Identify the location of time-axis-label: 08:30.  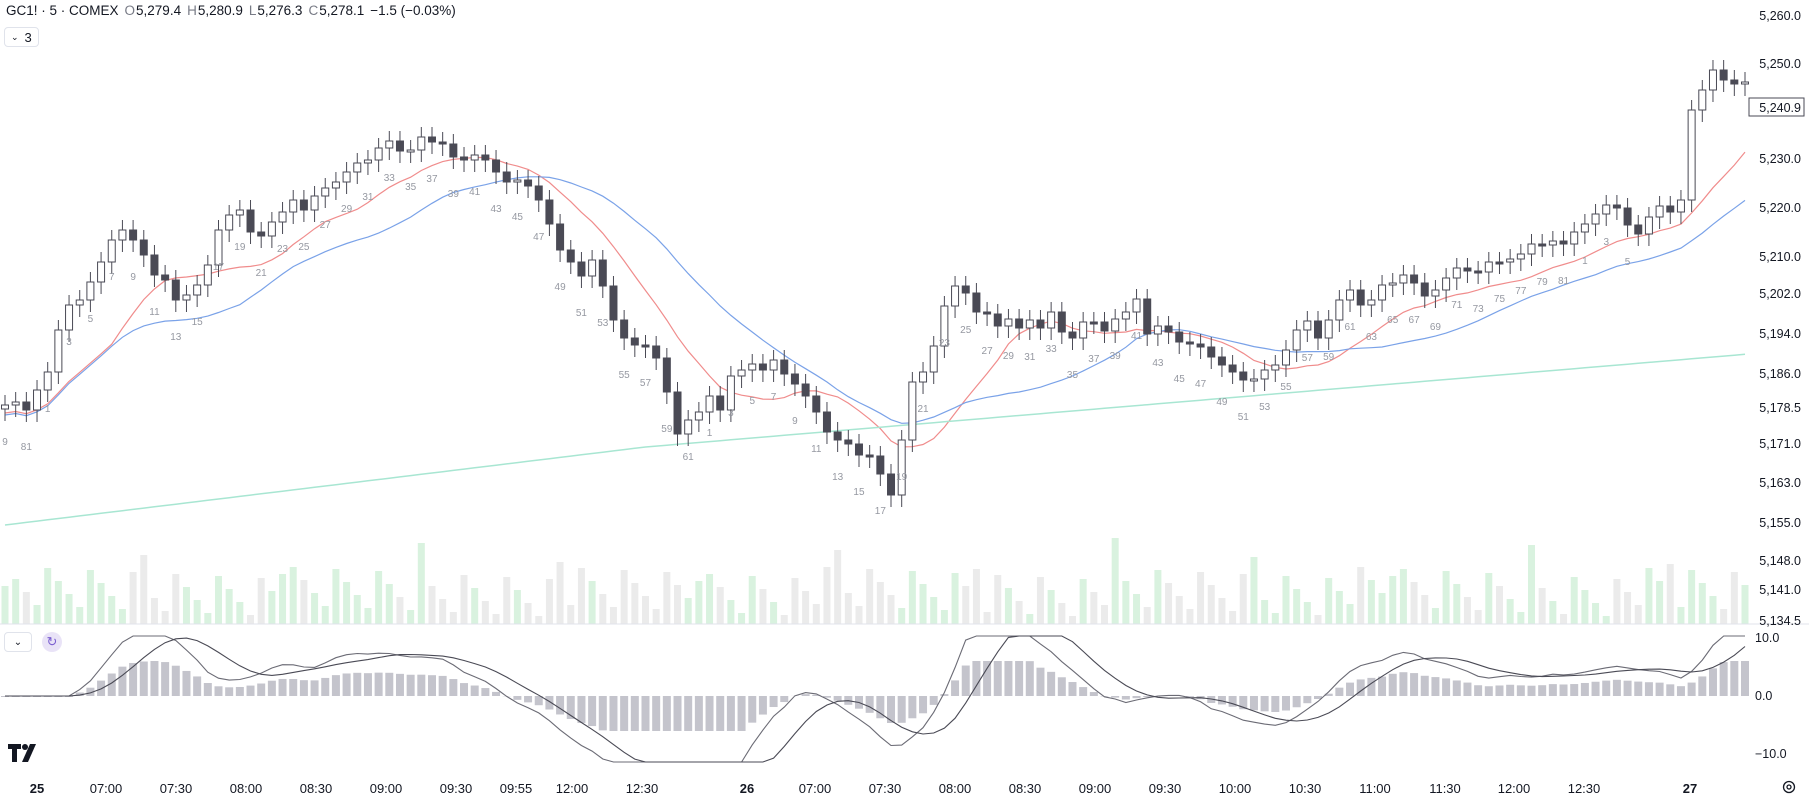
(1025, 788).